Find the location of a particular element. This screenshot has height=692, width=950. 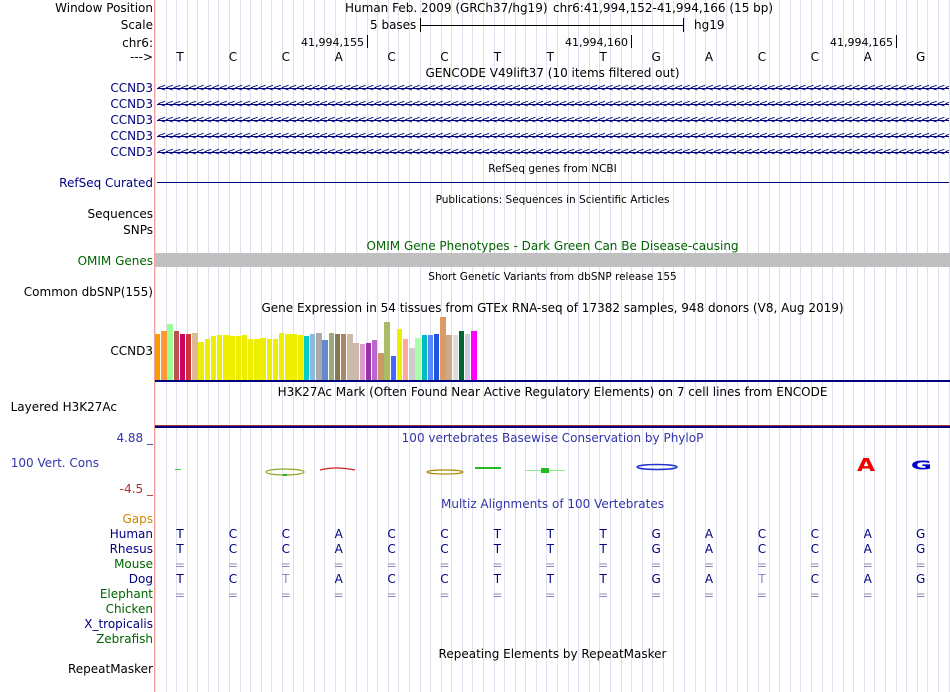

refseq-gene-line is located at coordinates (553, 182).